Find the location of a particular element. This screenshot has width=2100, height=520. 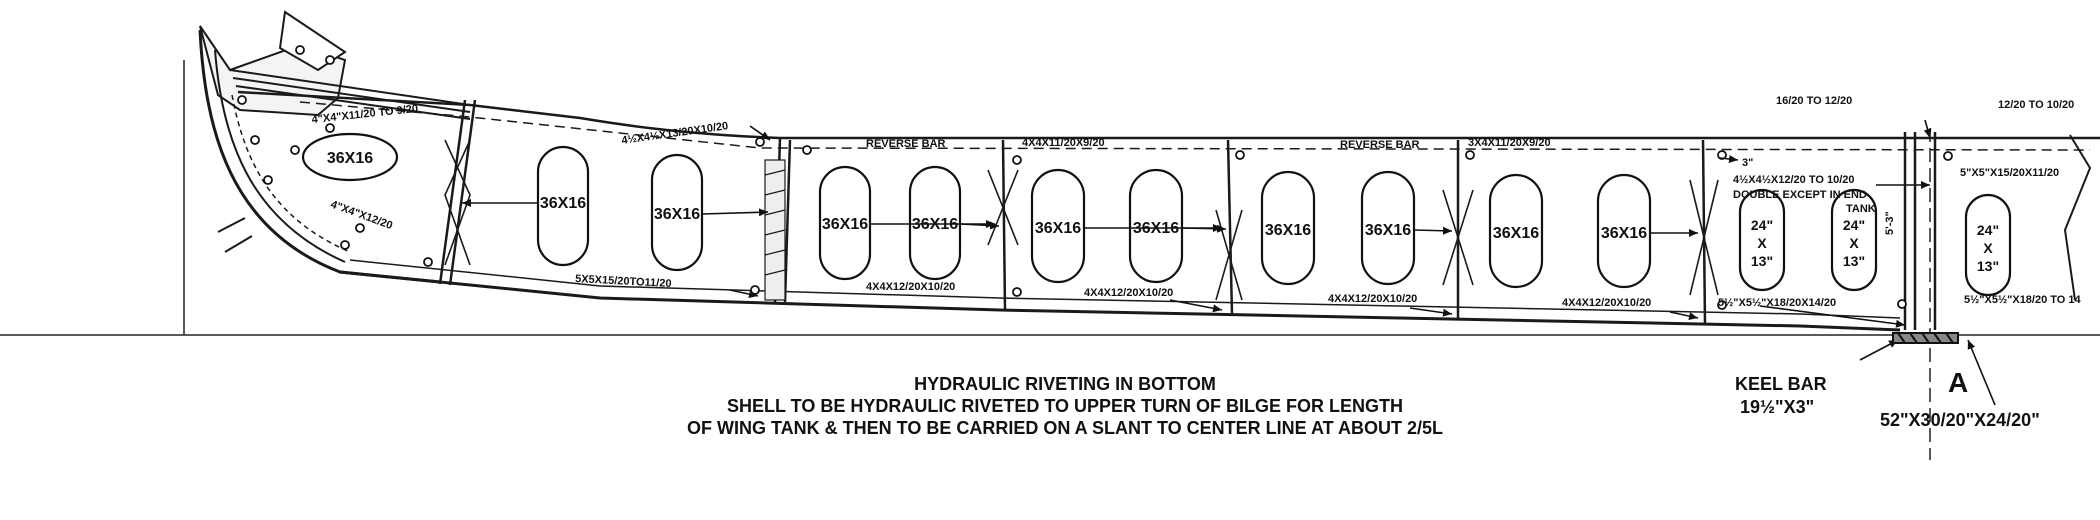

bow-stem is located at coordinates (319, 156).